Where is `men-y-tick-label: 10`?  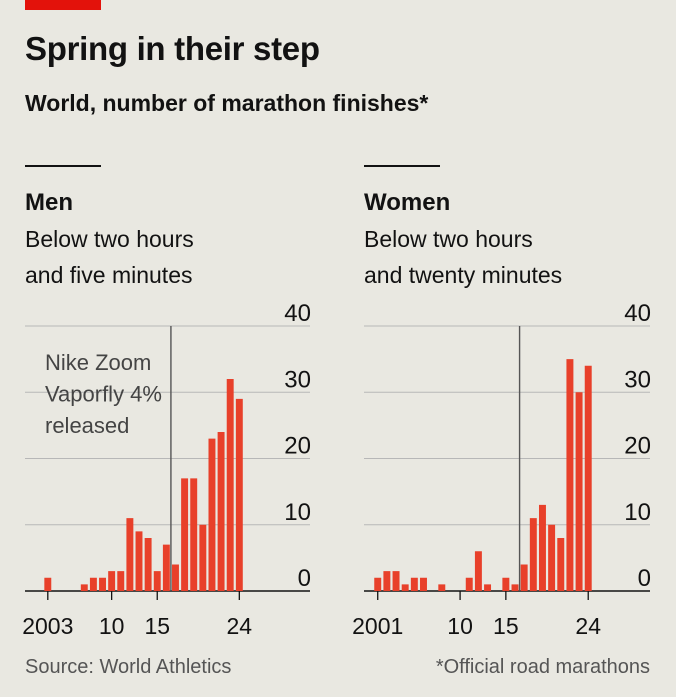 men-y-tick-label: 10 is located at coordinates (297, 512).